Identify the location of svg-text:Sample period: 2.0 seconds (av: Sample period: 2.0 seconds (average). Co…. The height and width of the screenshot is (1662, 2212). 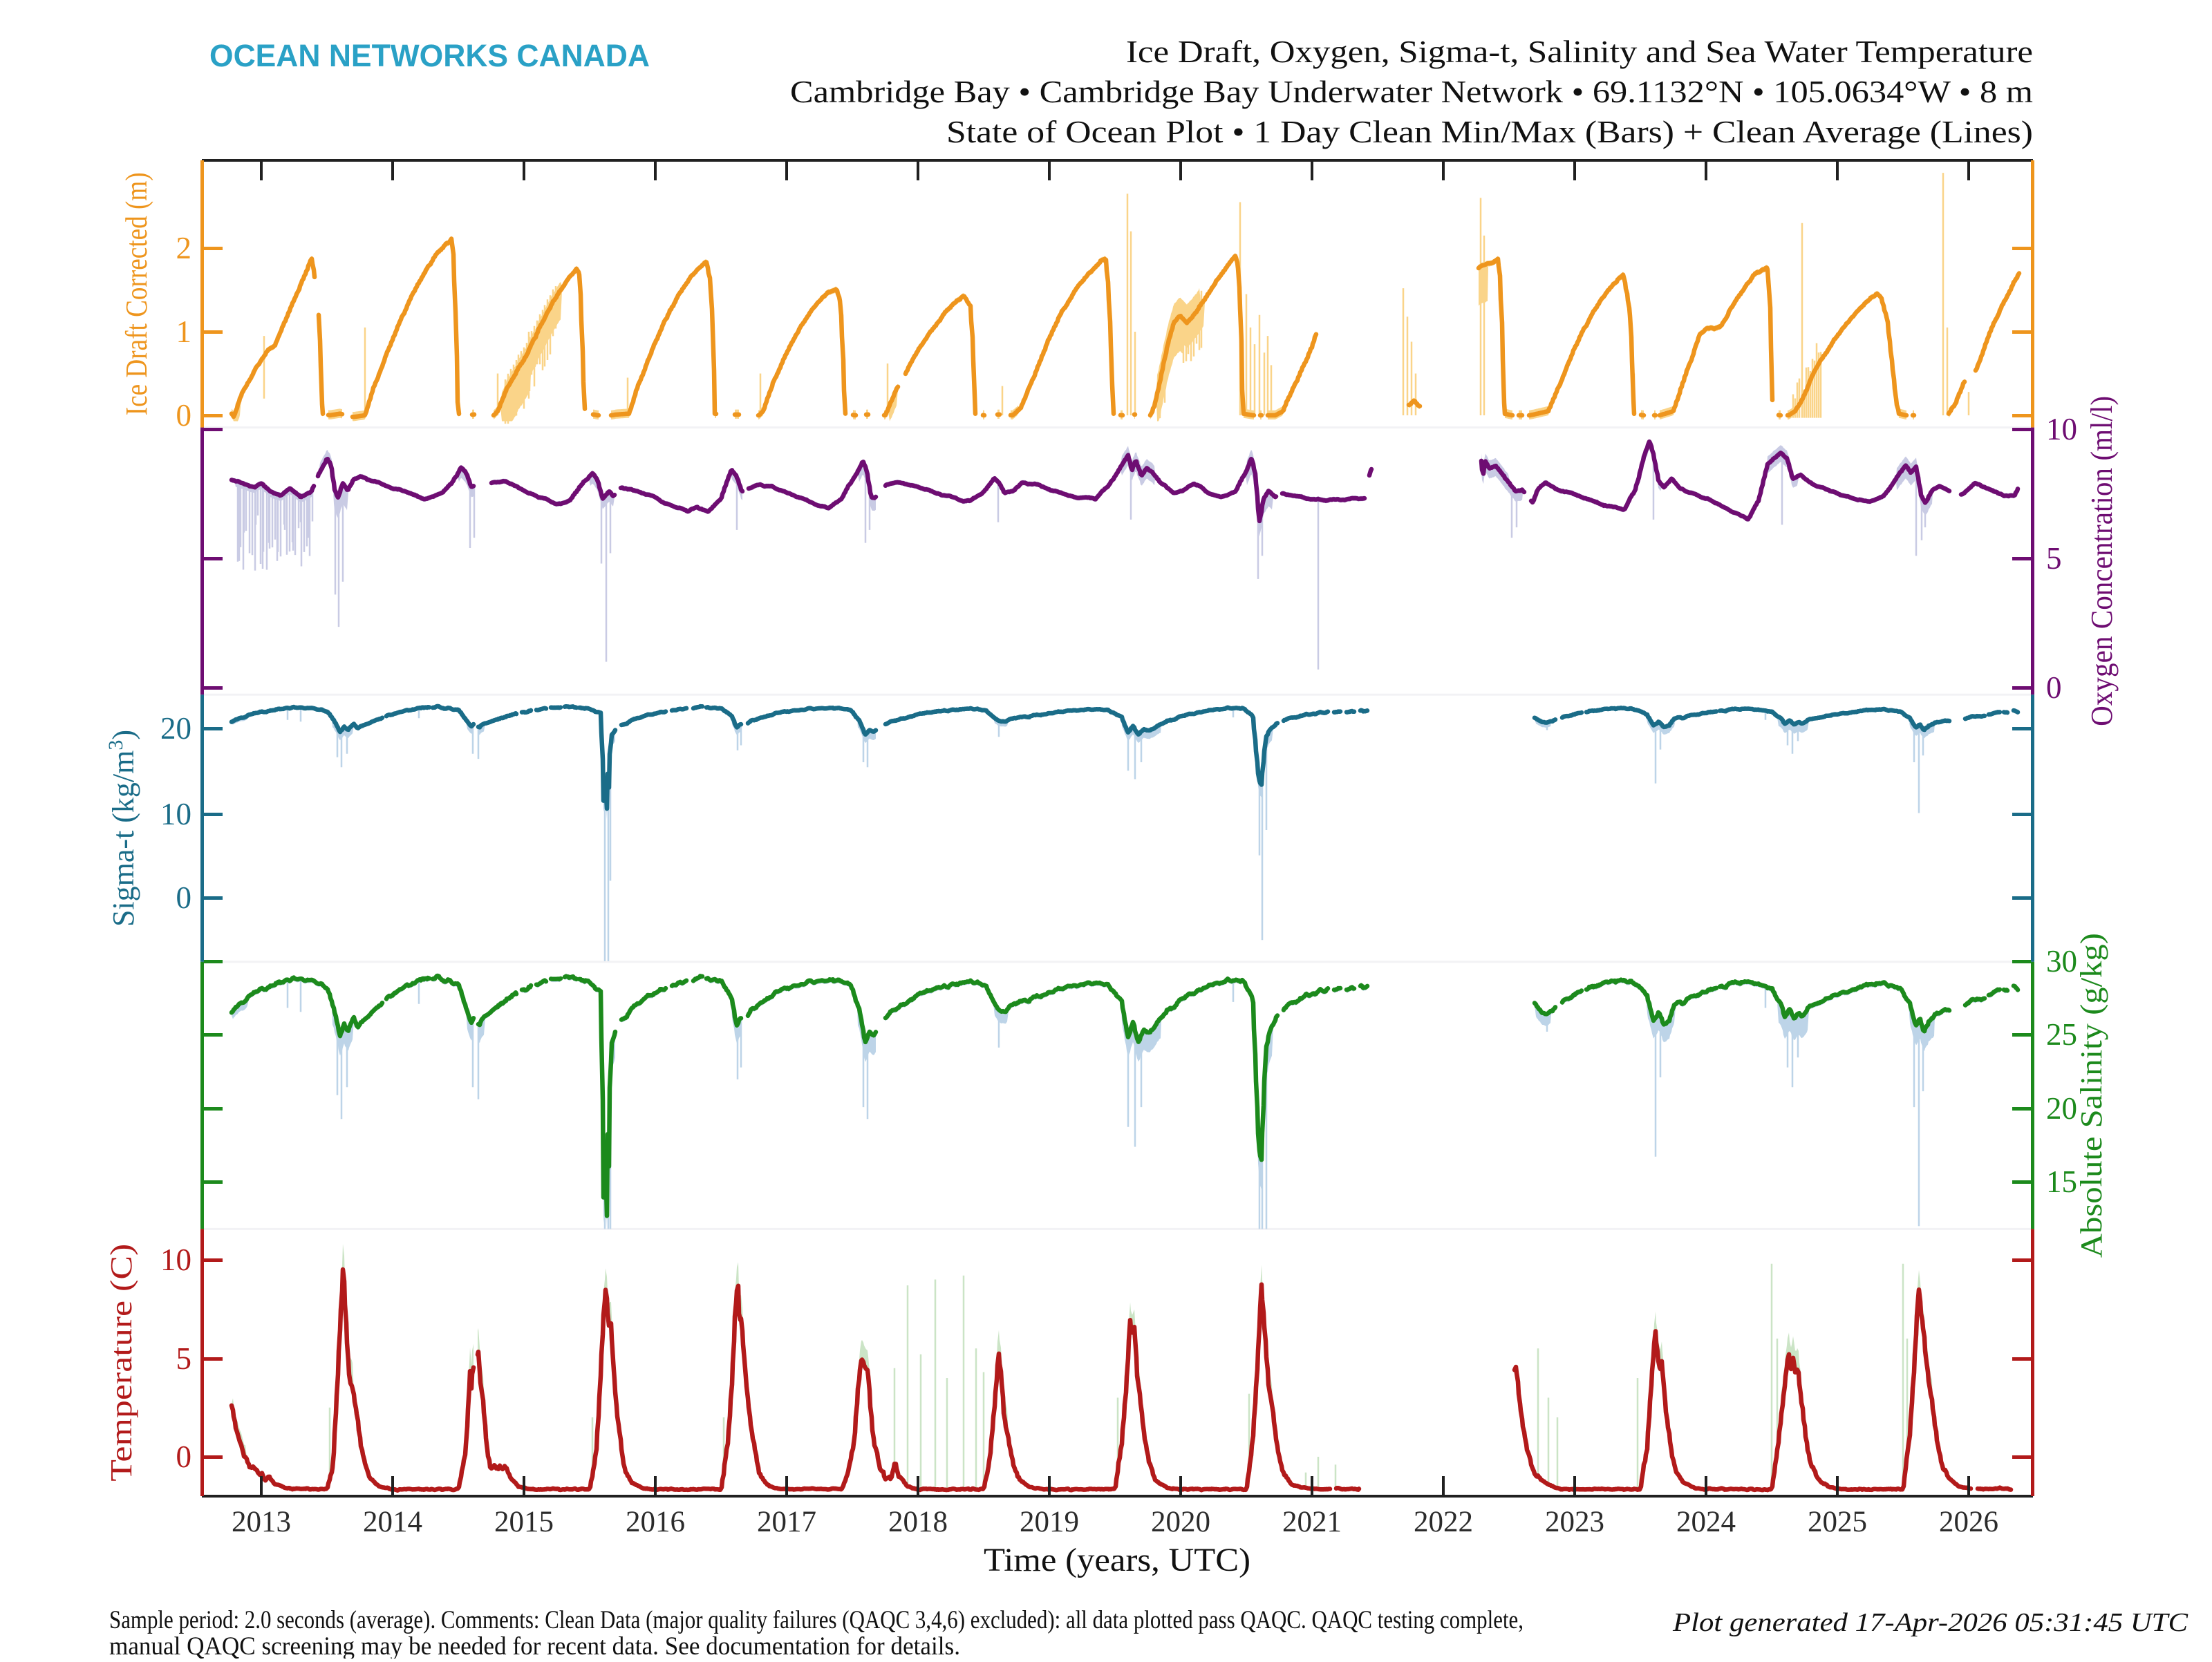
(817, 1620).